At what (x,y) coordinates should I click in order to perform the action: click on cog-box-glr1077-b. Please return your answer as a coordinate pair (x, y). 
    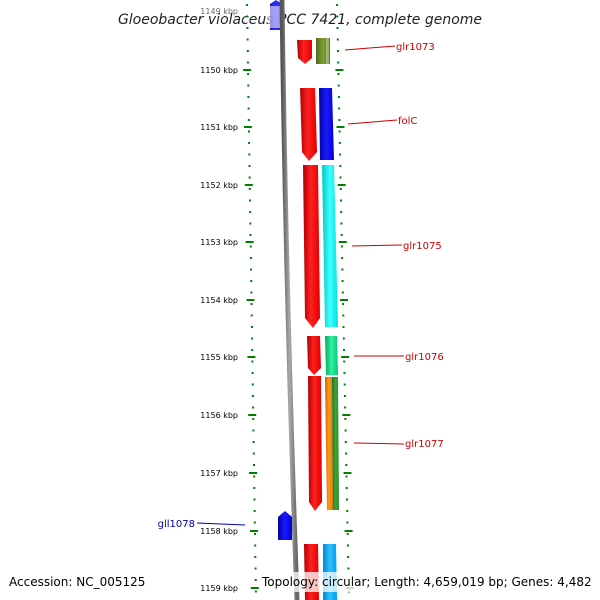
    Looking at the image, I should click on (335, 443).